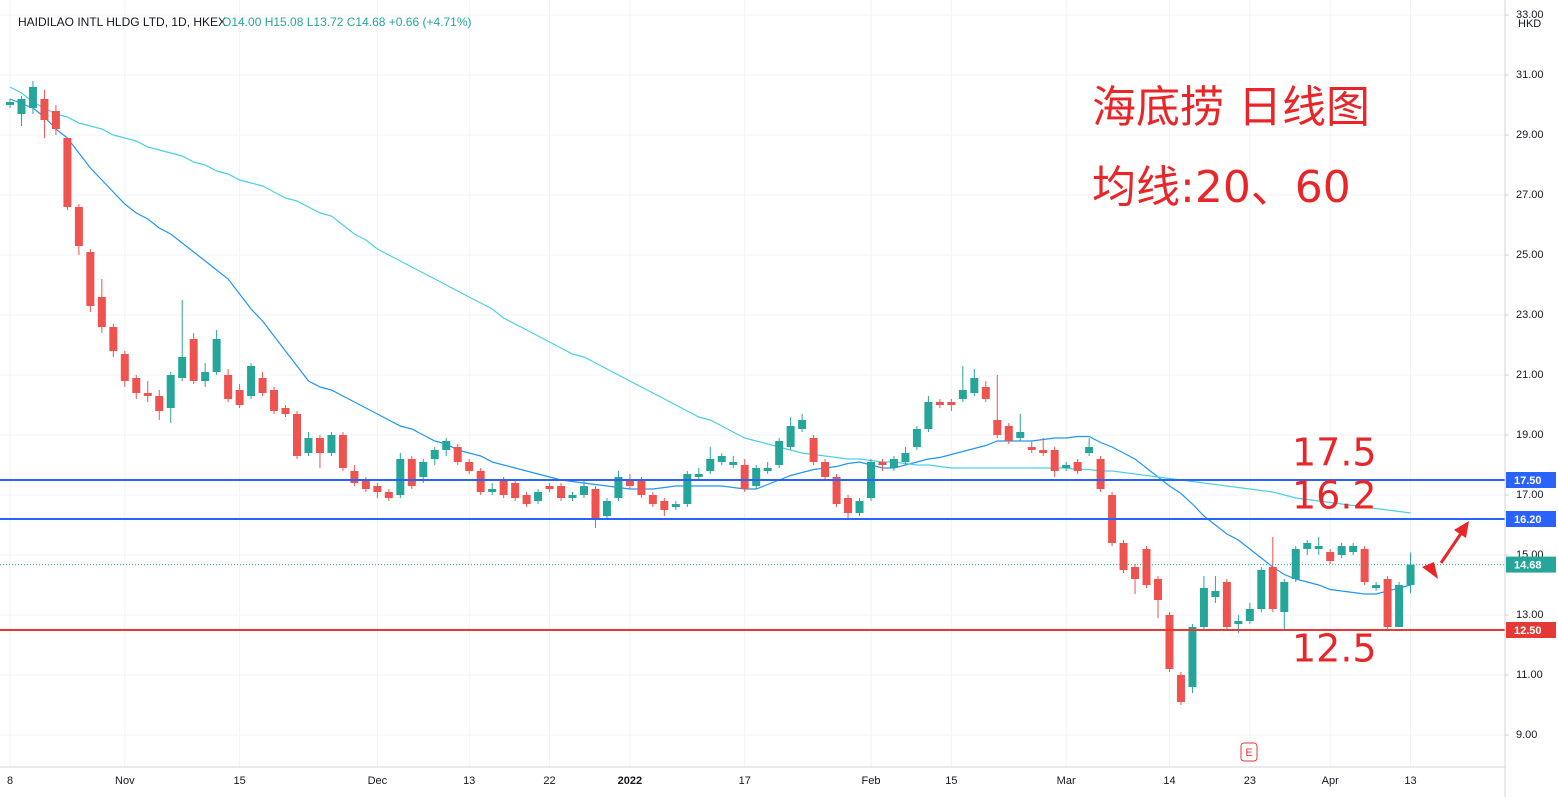  Describe the element at coordinates (1530, 195) in the screenshot. I see `y-tick-label: 27.00` at that location.